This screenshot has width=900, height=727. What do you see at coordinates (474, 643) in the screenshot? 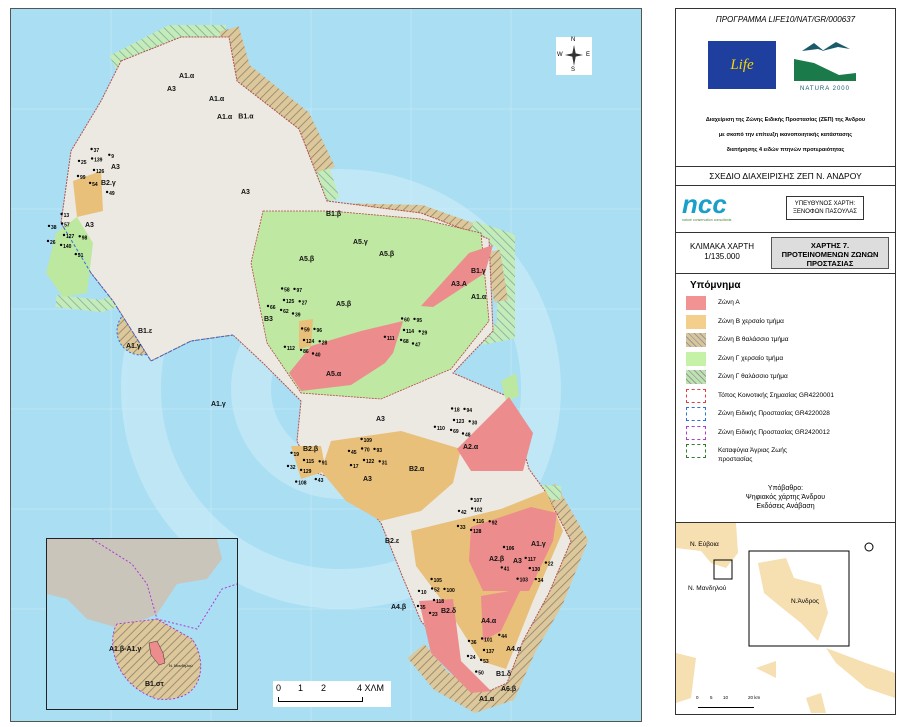
I see `survey-point-label: 36` at bounding box center [474, 643].